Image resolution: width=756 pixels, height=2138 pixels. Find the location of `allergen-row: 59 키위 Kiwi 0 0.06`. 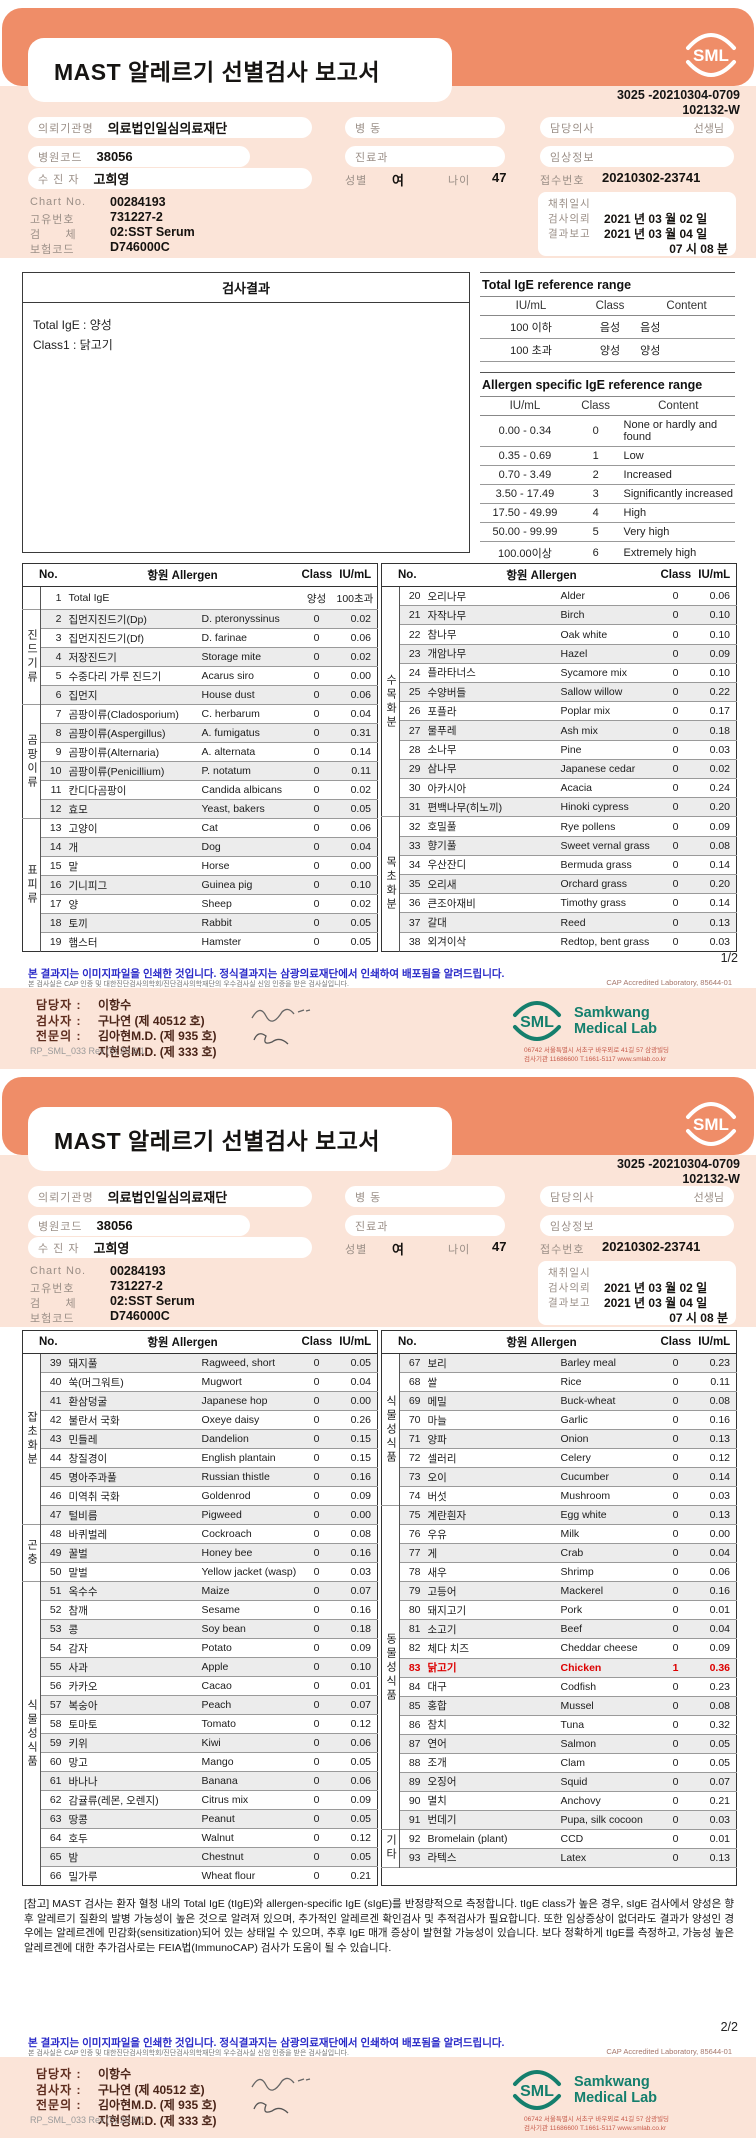

allergen-row: 59 키위 Kiwi 0 0.06 is located at coordinates (200, 1743).